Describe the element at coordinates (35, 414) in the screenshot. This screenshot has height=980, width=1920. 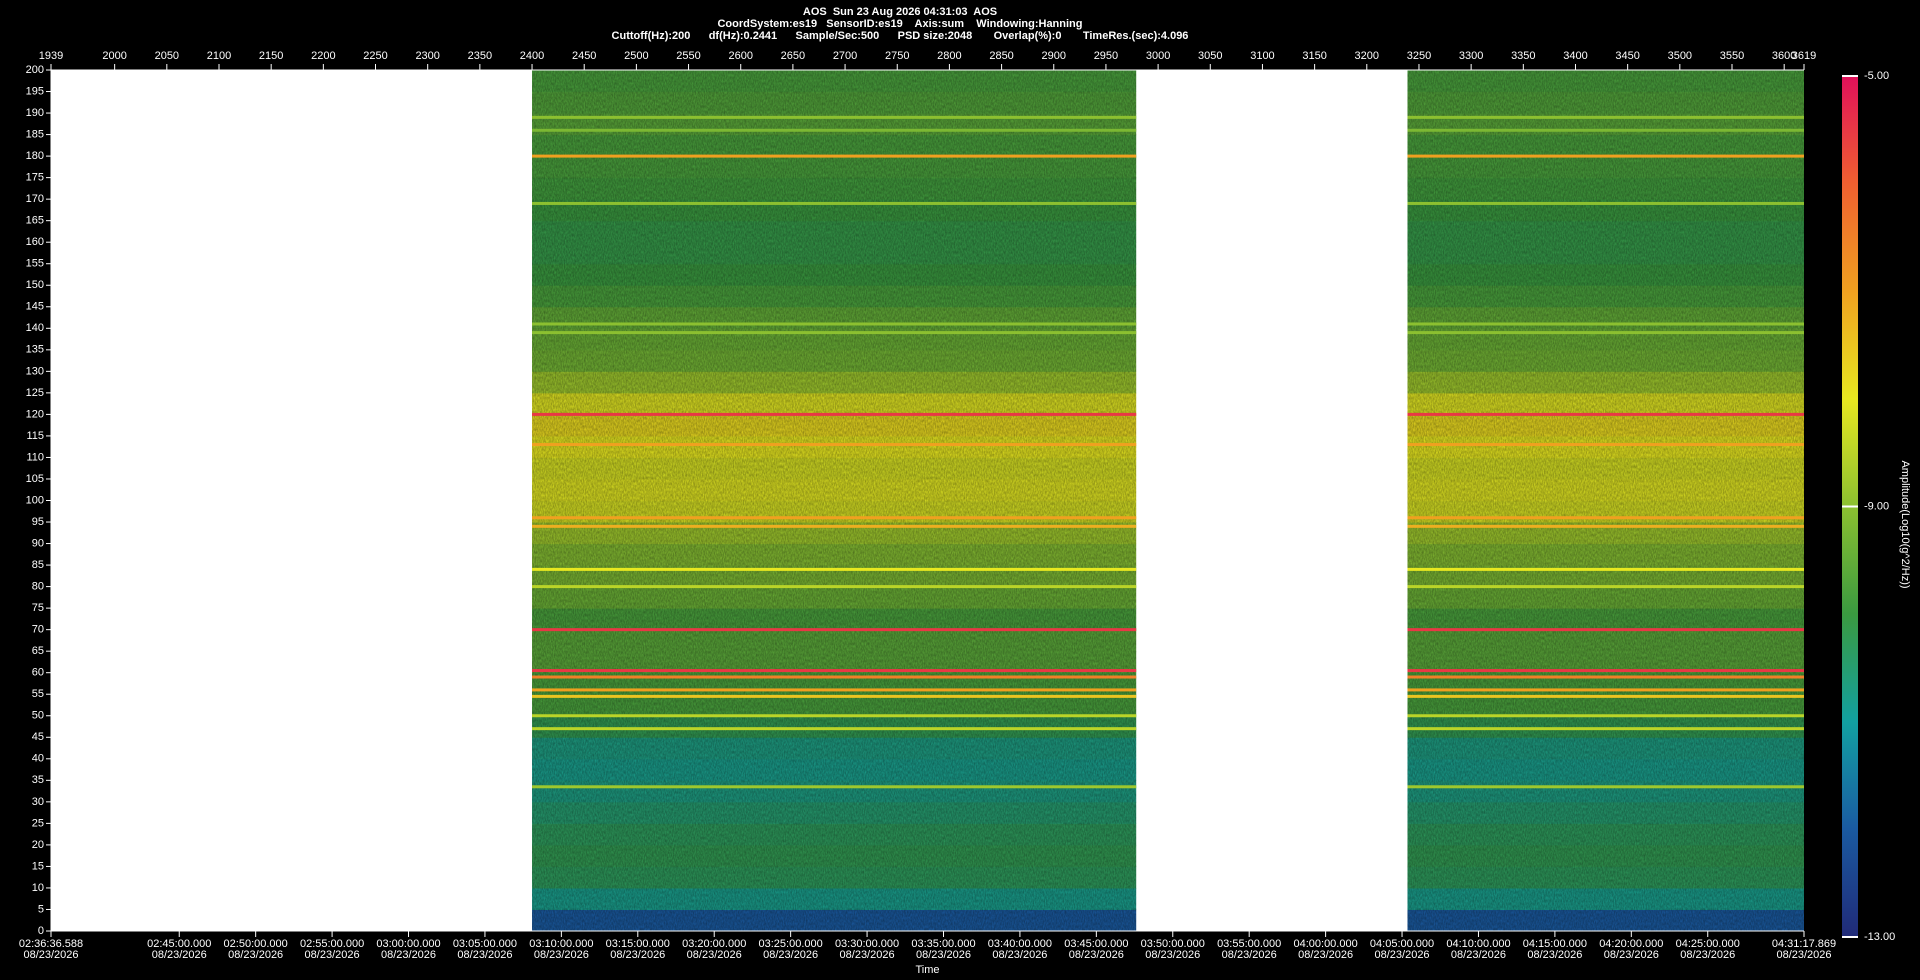
I see `y-tick-label: 120` at that location.